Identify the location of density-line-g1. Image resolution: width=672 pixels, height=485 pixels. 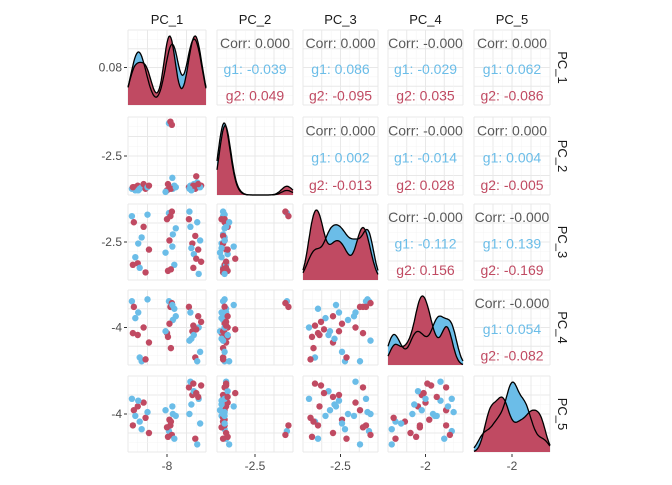
(512, 415).